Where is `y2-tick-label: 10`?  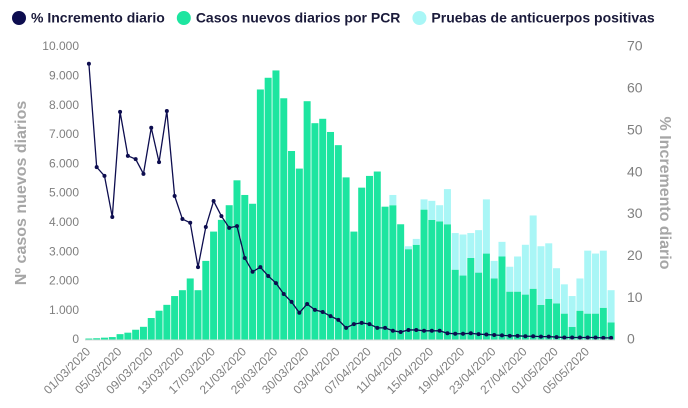 y2-tick-label: 10 is located at coordinates (635, 297).